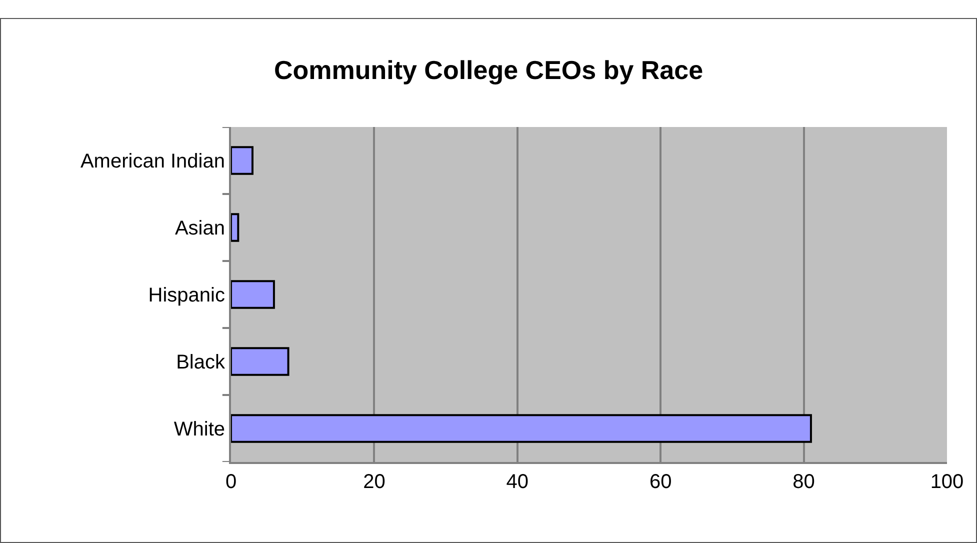 The width and height of the screenshot is (977, 543). What do you see at coordinates (186, 295) in the screenshot?
I see `y-tick-label: Hispanic` at bounding box center [186, 295].